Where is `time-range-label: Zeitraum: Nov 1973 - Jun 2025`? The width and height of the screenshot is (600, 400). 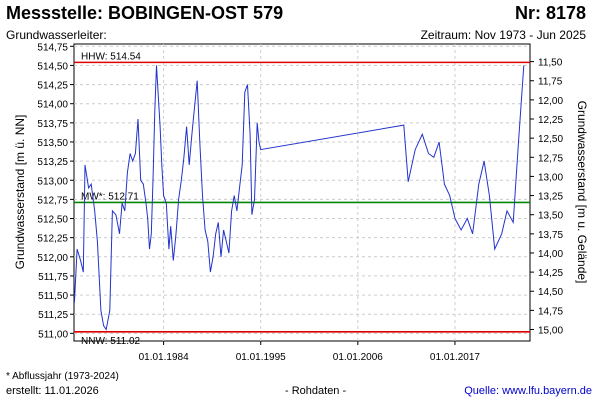 time-range-label: Zeitraum: Nov 1973 - Jun 2025 is located at coordinates (503, 35).